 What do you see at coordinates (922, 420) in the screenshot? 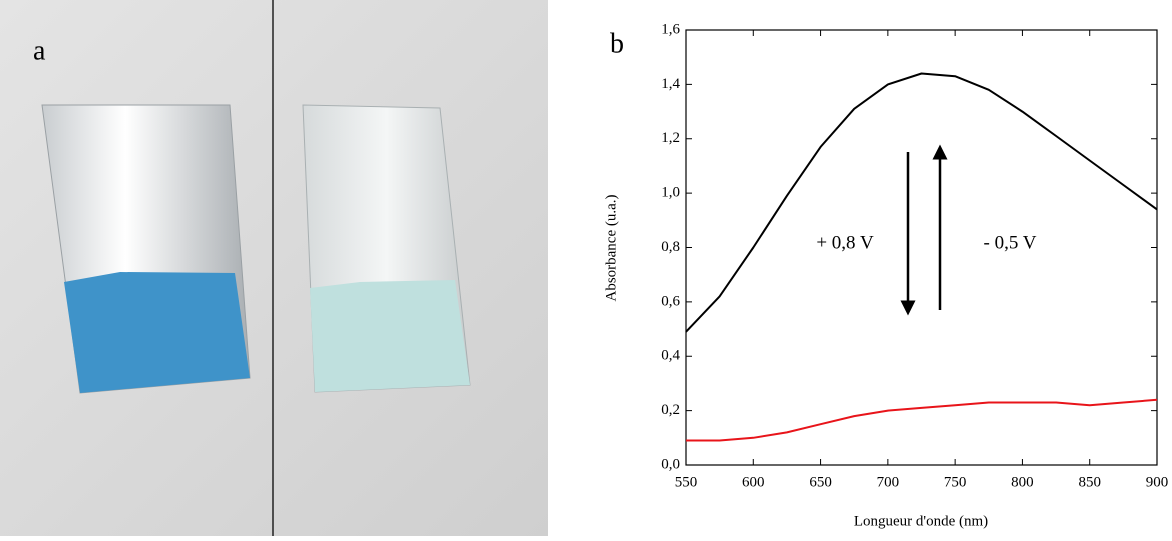
I see `data-line` at bounding box center [922, 420].